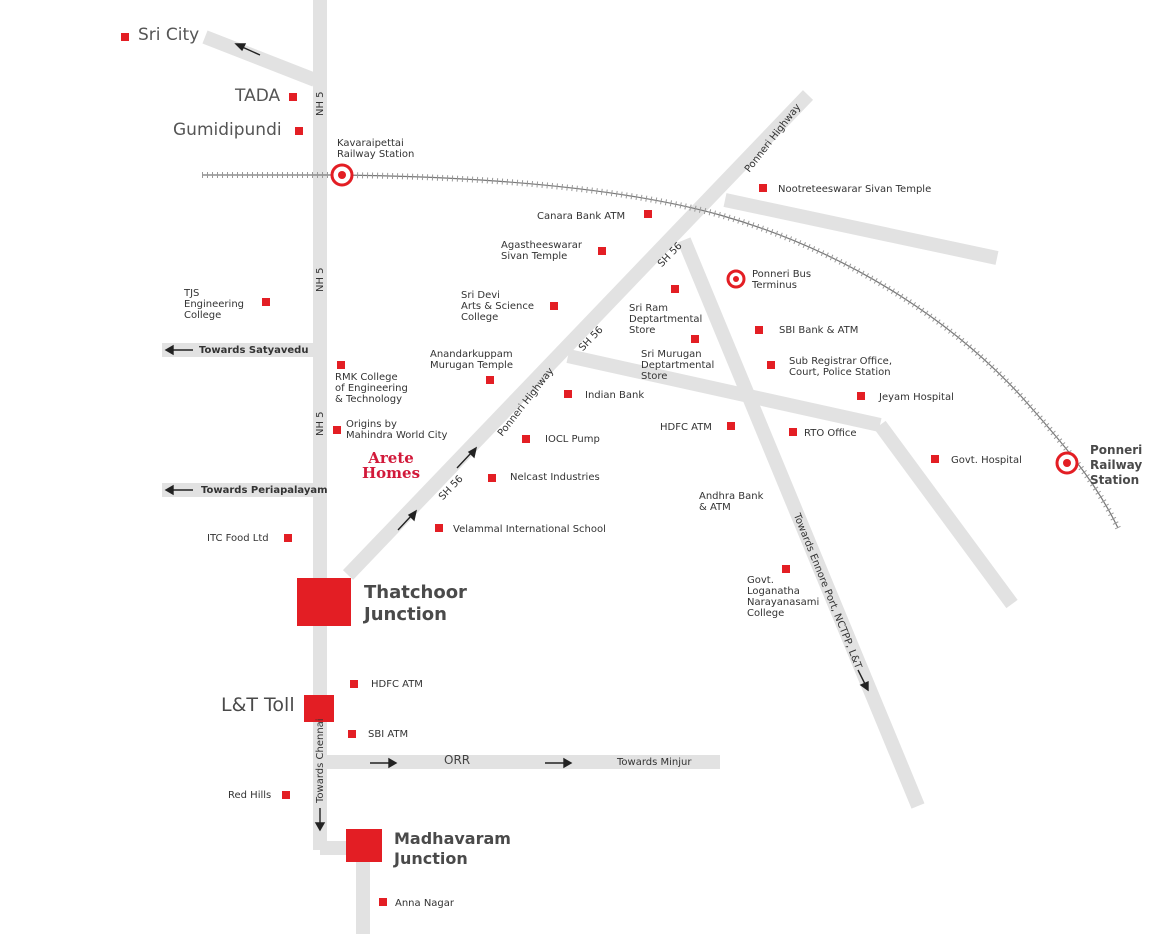 The image size is (1176, 934). I want to click on label-towards-satyavedu: Towards Satyavedu, so click(254, 350).